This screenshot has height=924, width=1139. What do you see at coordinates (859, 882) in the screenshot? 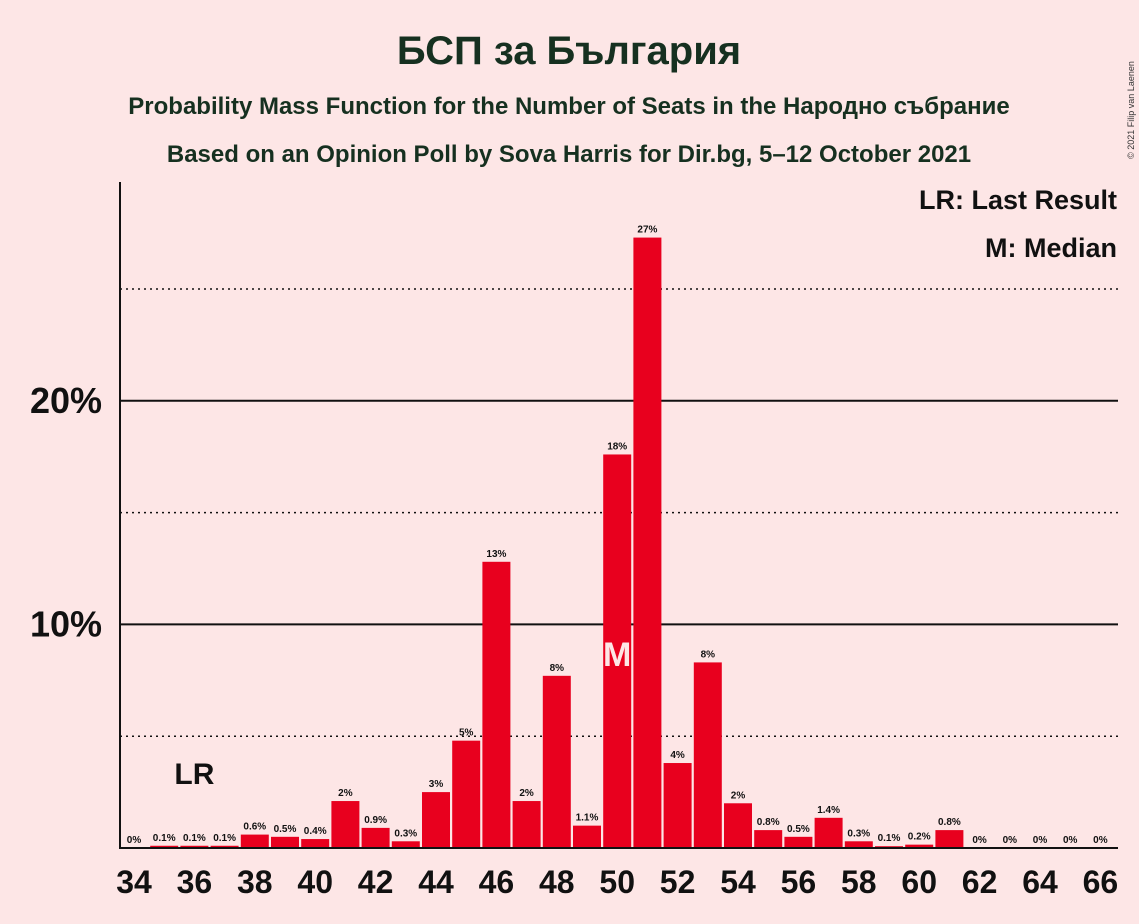
I see `x-tick-label: 58` at bounding box center [859, 882].